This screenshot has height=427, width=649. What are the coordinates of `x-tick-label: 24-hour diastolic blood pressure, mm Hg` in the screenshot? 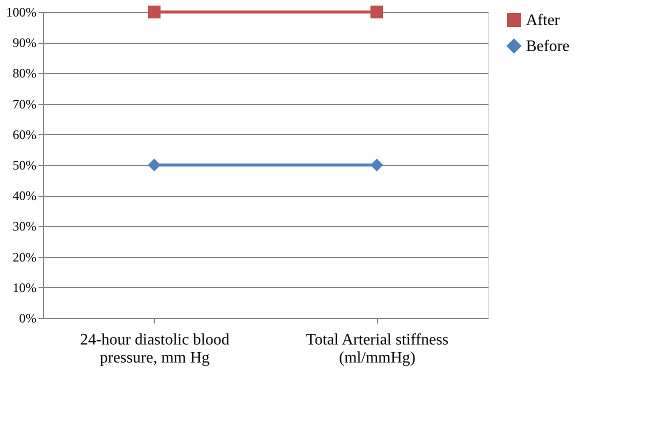 It's located at (155, 349).